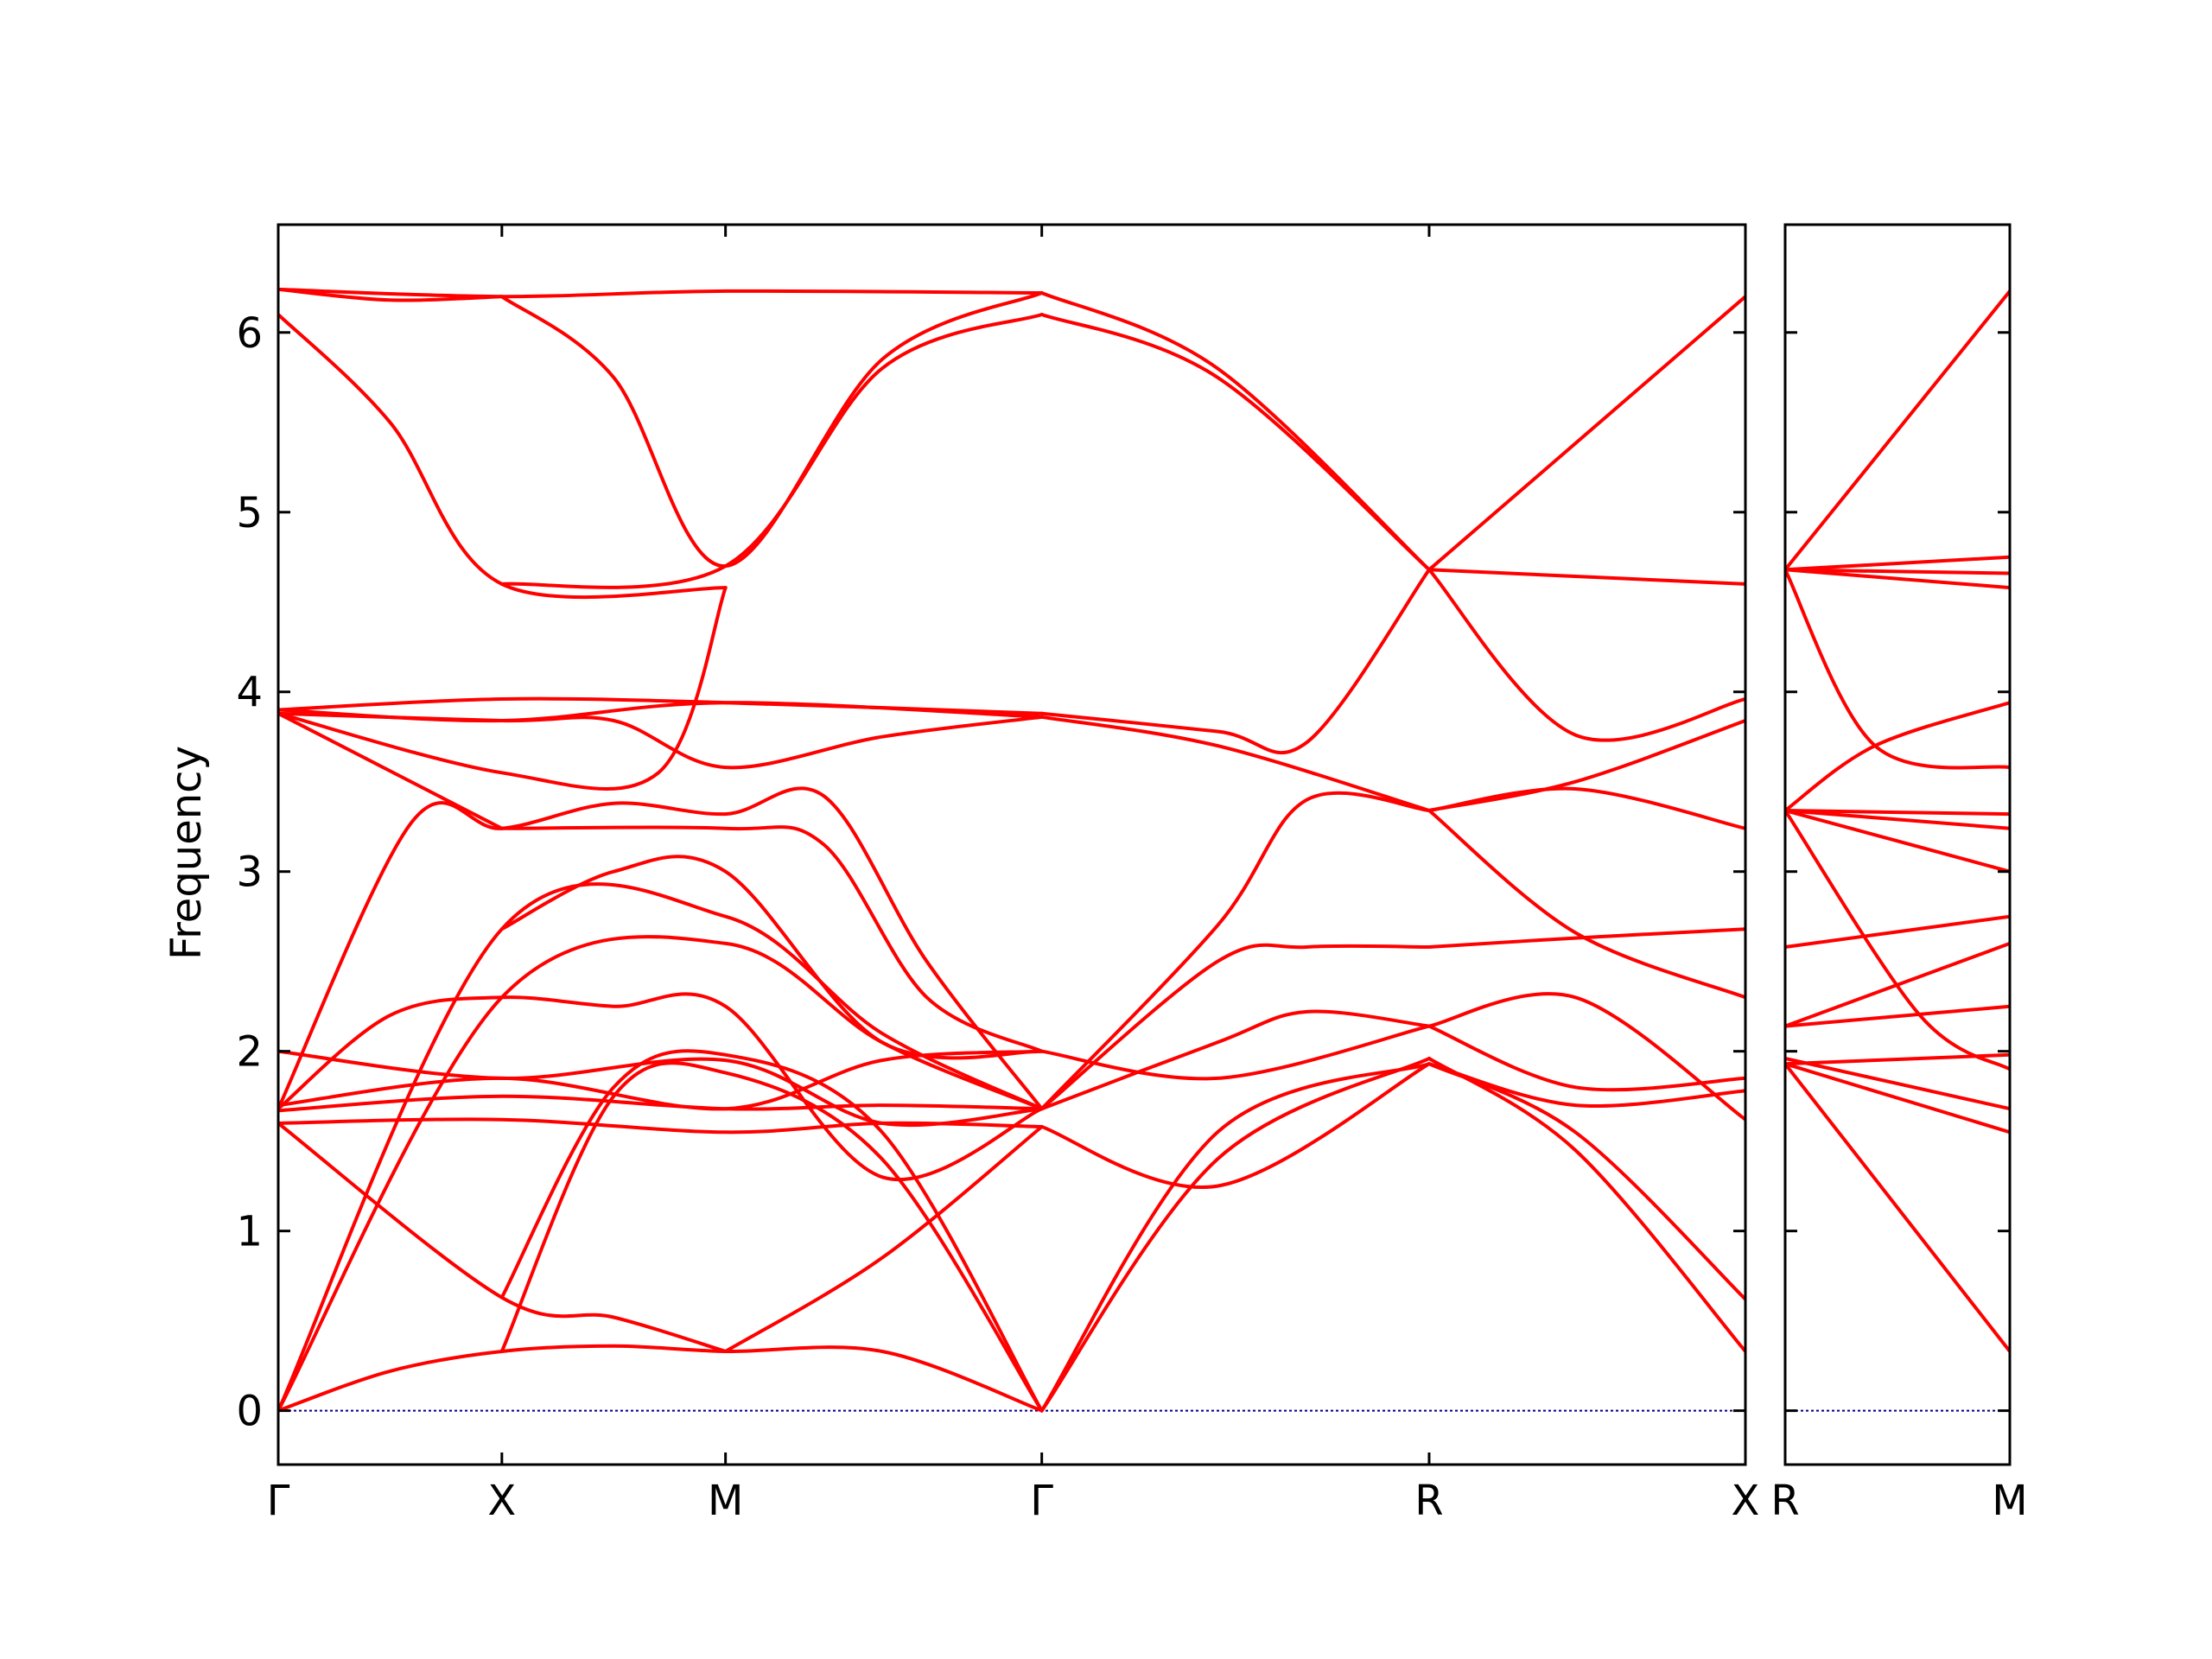 The width and height of the screenshot is (2212, 1659). I want to click on y-tick-label: 5, so click(249, 513).